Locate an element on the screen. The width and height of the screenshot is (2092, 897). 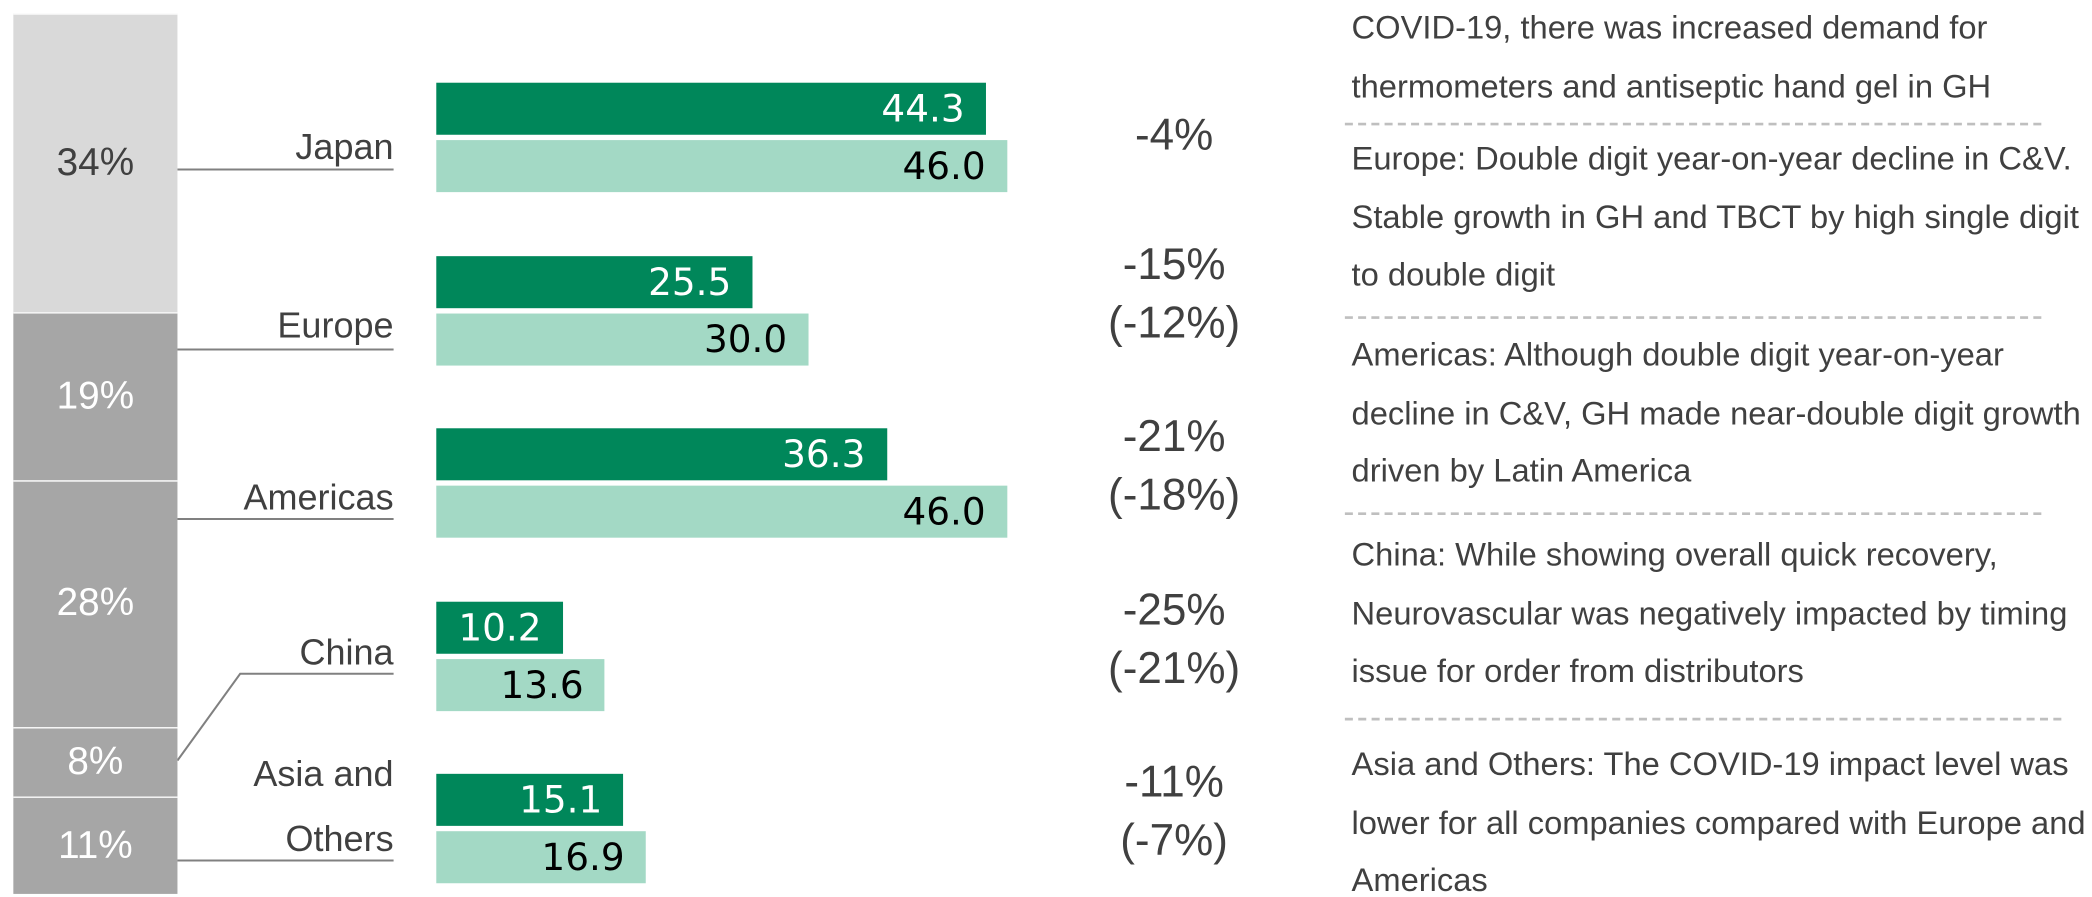
share-label: 28% is located at coordinates (95, 603).